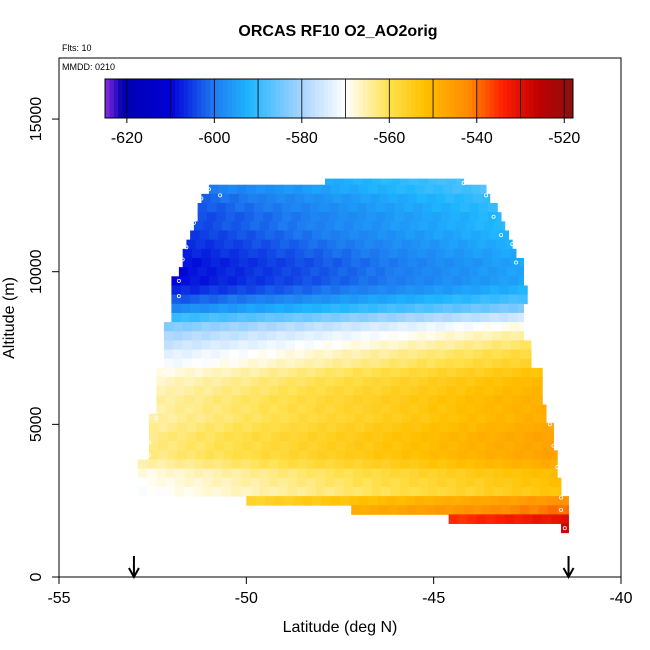 The width and height of the screenshot is (650, 650). I want to click on x-tick-label: -40, so click(620, 598).